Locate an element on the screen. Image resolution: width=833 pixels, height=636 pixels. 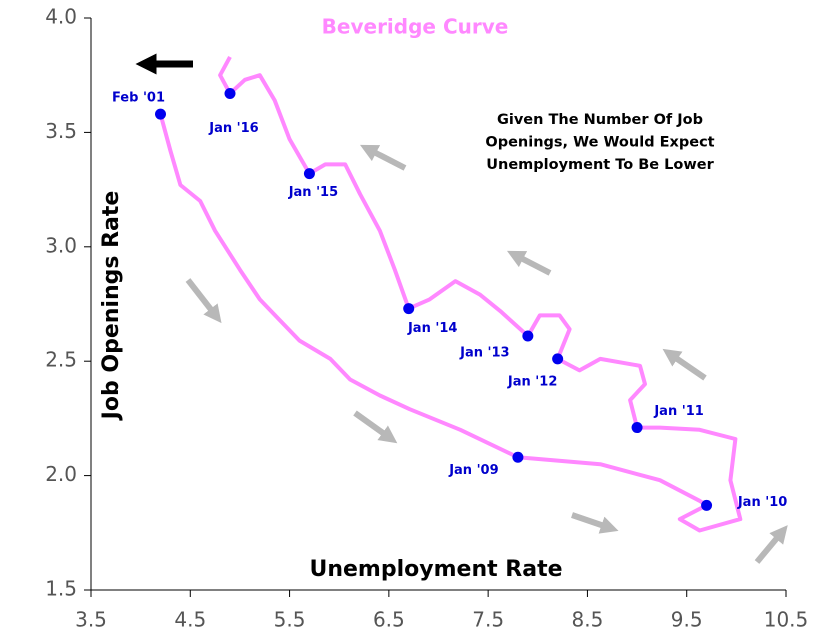
y-tick-label: 3.5 is located at coordinates (61, 131).